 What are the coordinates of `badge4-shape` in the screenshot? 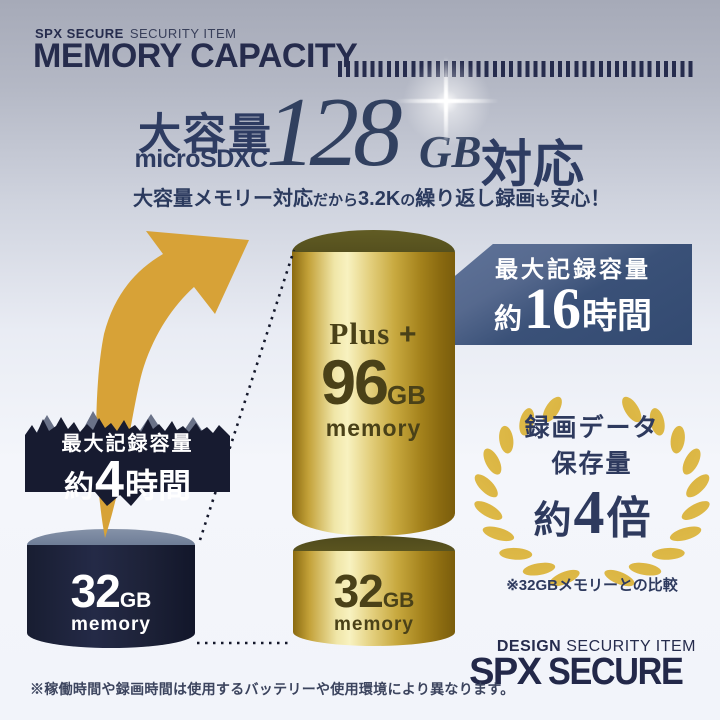 It's located at (127, 458).